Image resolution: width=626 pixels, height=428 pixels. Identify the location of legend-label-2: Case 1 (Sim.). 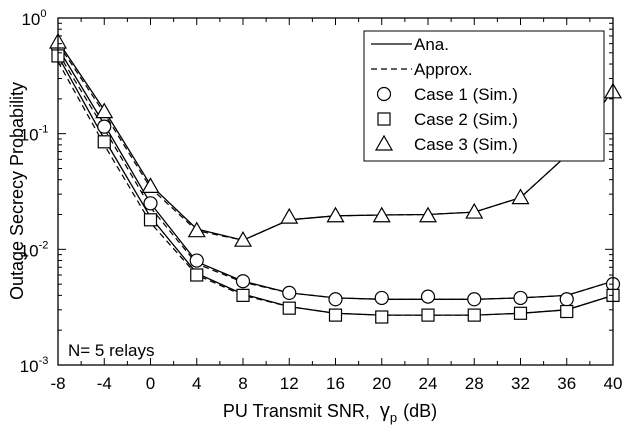
(466, 94).